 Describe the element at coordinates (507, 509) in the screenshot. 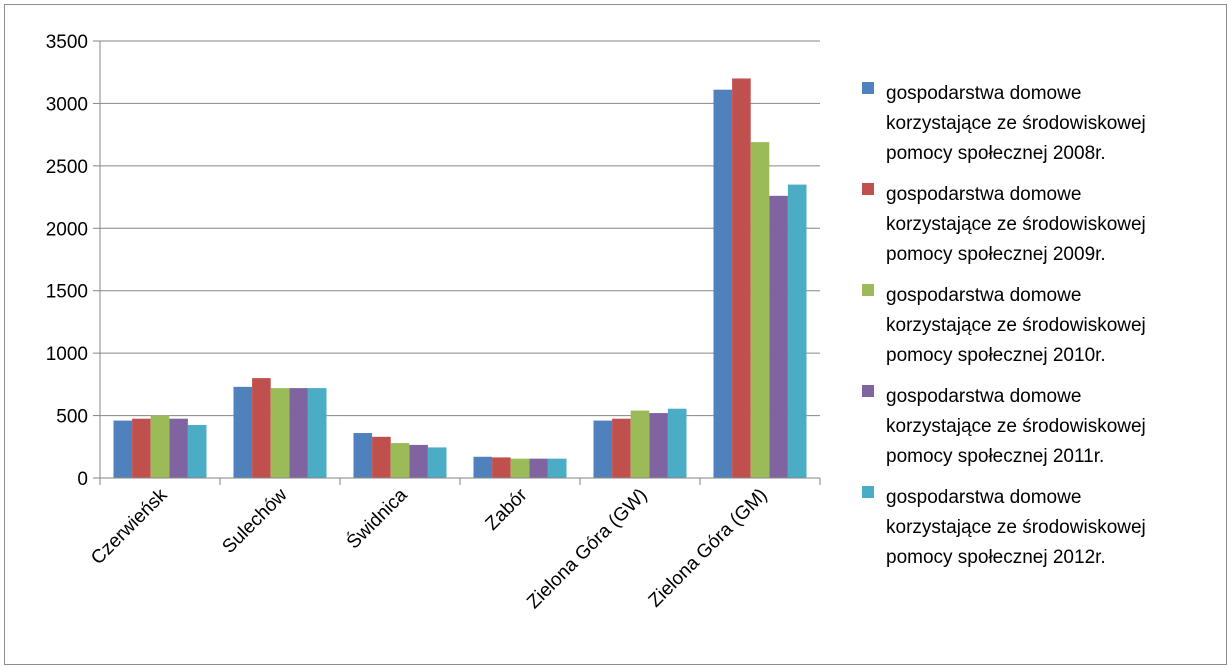

I see `category-label: Zabór` at that location.